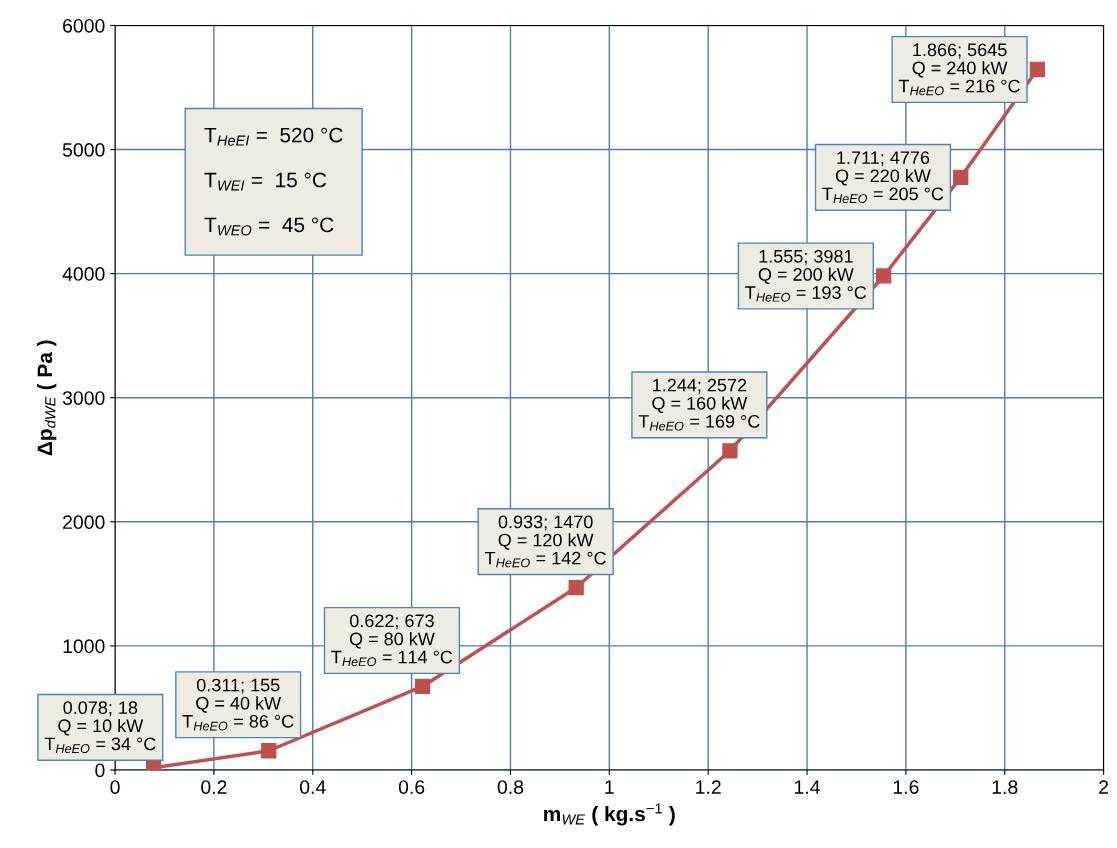 The image size is (1117, 848). What do you see at coordinates (609, 814) in the screenshot?
I see `x-axis-title: m$_{WE}$ ( kg.s$^{−1}$ )` at bounding box center [609, 814].